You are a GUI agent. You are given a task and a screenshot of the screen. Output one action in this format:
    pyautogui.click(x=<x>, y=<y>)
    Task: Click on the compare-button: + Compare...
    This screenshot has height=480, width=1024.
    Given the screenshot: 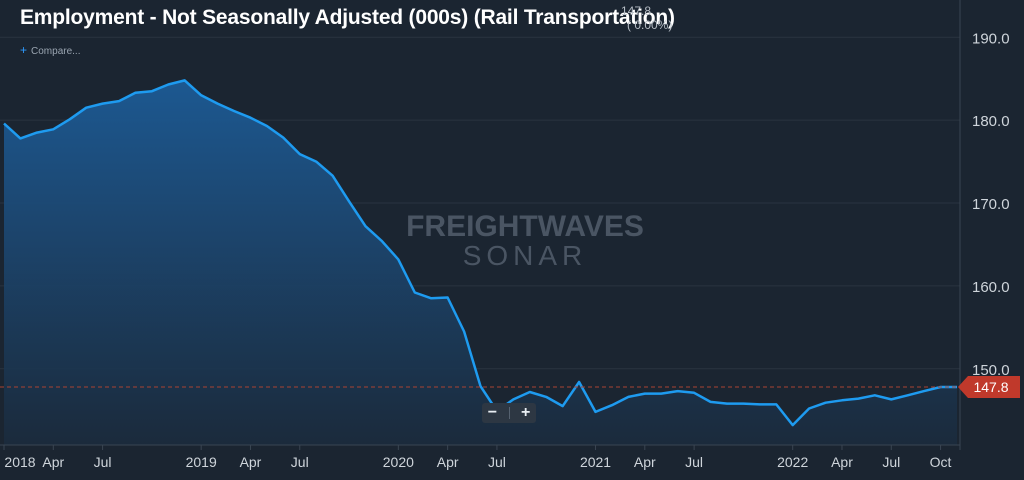 What is the action you would take?
    pyautogui.click(x=50, y=50)
    